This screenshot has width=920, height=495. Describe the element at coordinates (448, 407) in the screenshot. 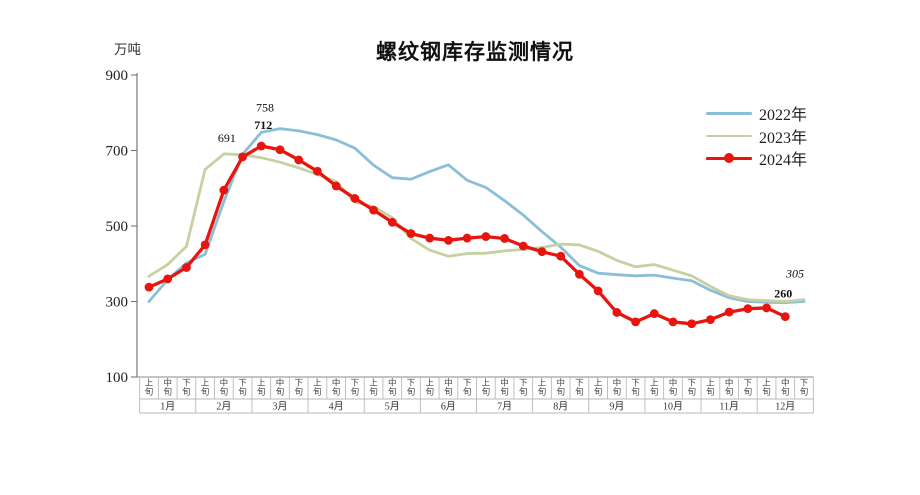

I see `x-axis-month-label: 6月` at that location.